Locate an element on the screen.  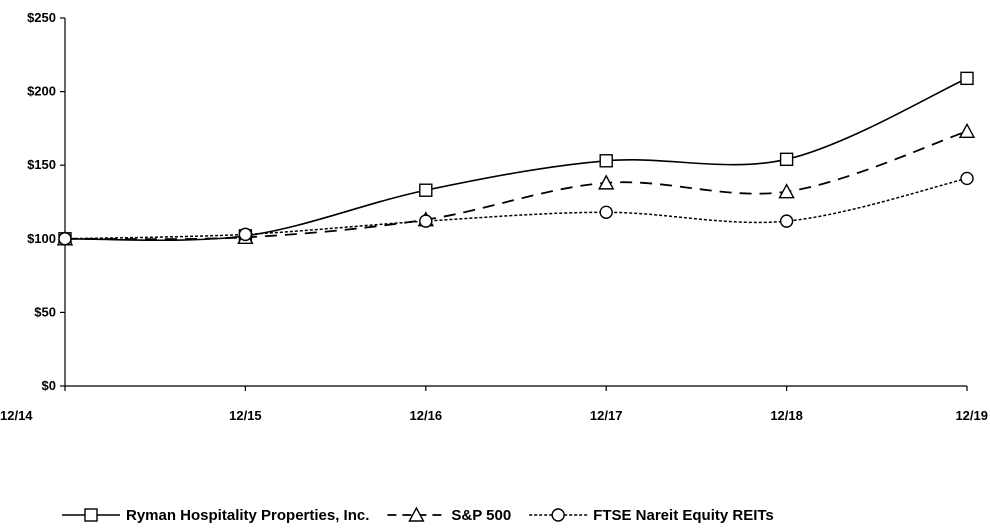
x-tick-label: 12/18 is located at coordinates (786, 415).